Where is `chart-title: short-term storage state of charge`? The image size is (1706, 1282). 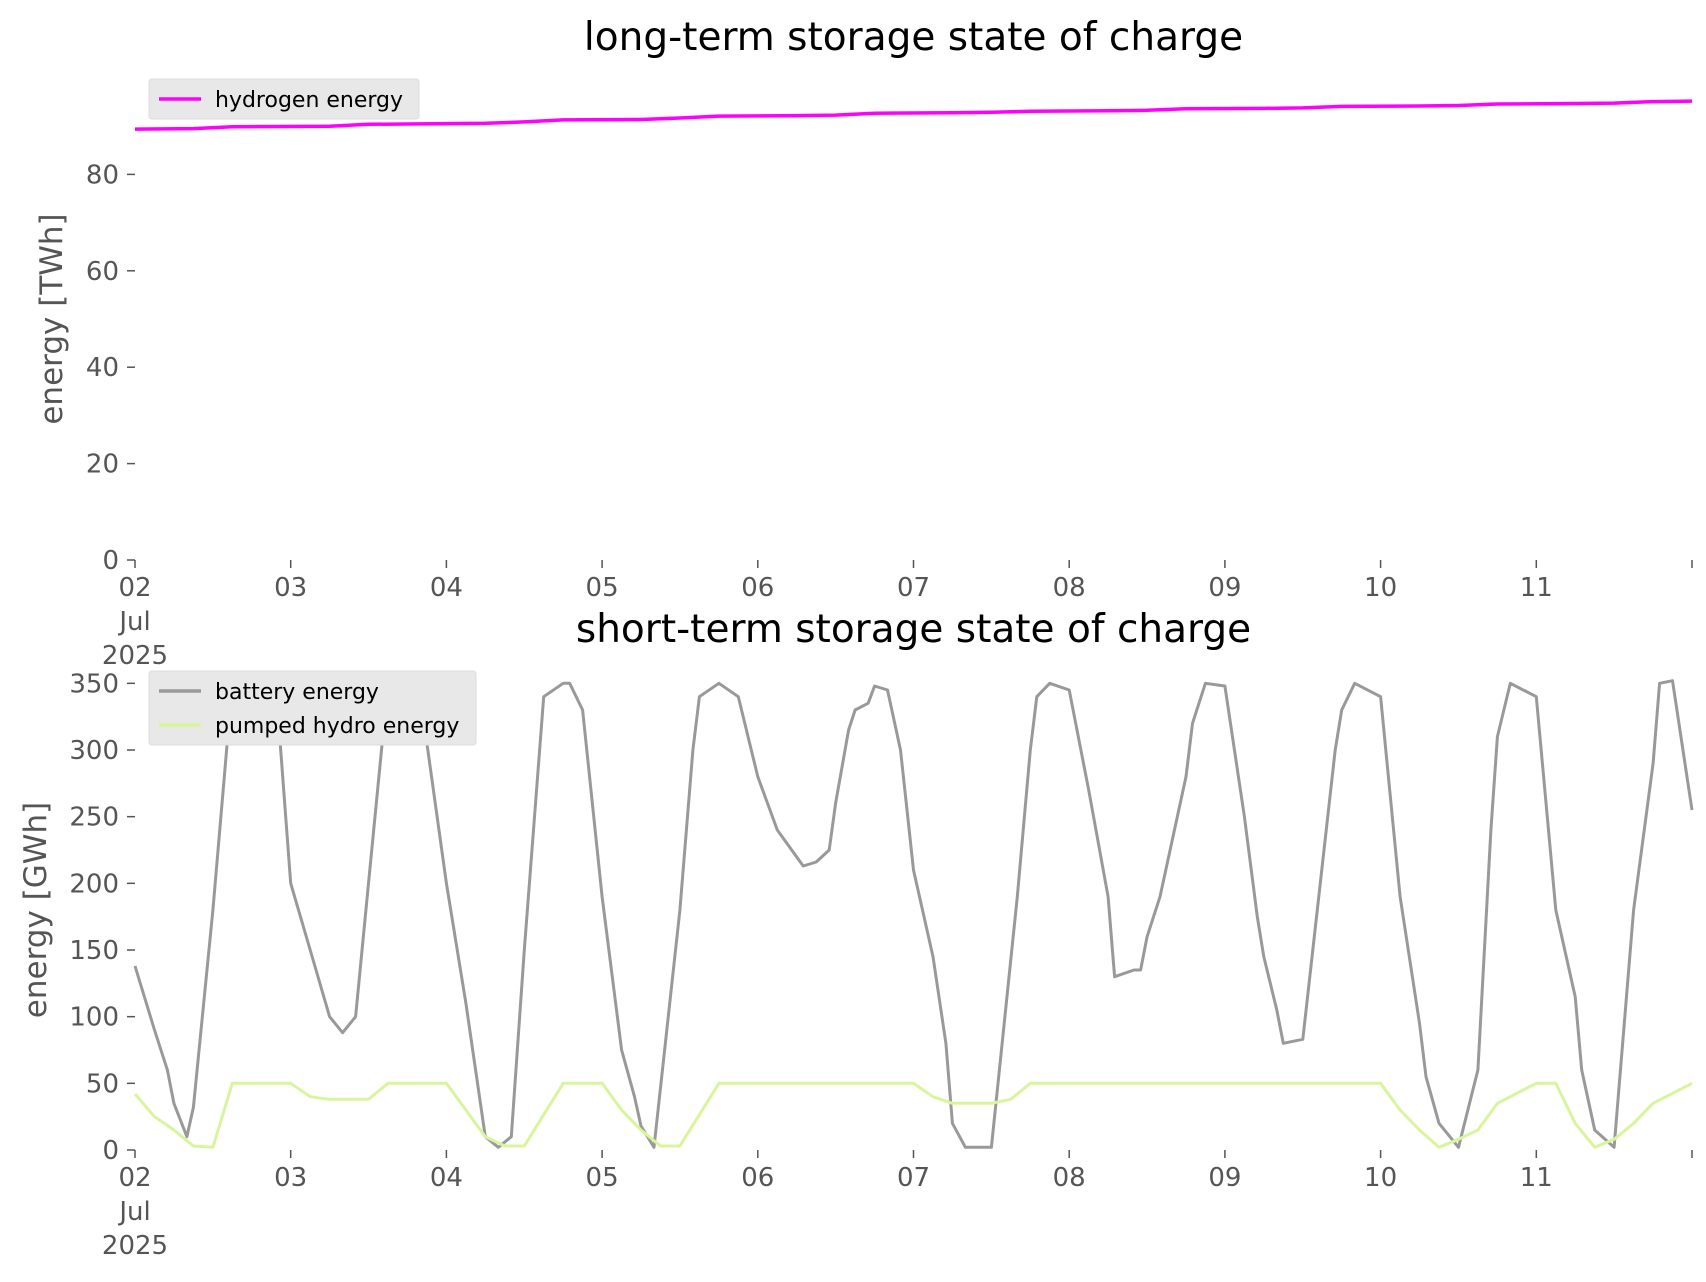 chart-title: short-term storage state of charge is located at coordinates (913, 629).